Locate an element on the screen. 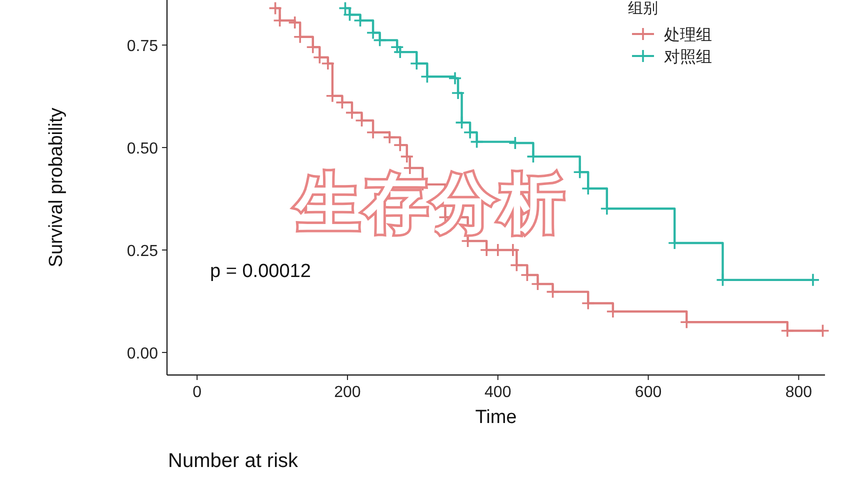  x-tick-label: 0 is located at coordinates (197, 392).